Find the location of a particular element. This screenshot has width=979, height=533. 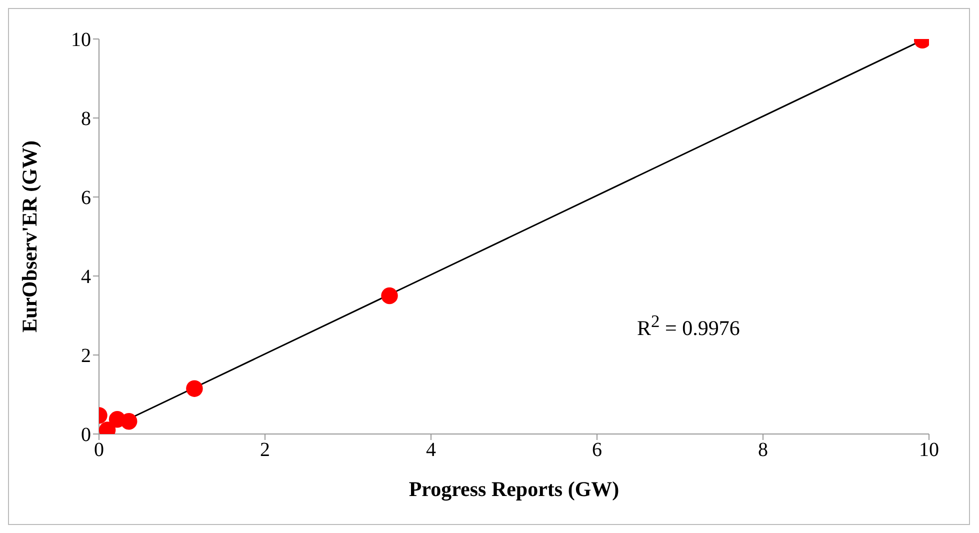

x-tick-label: 2 is located at coordinates (265, 450).